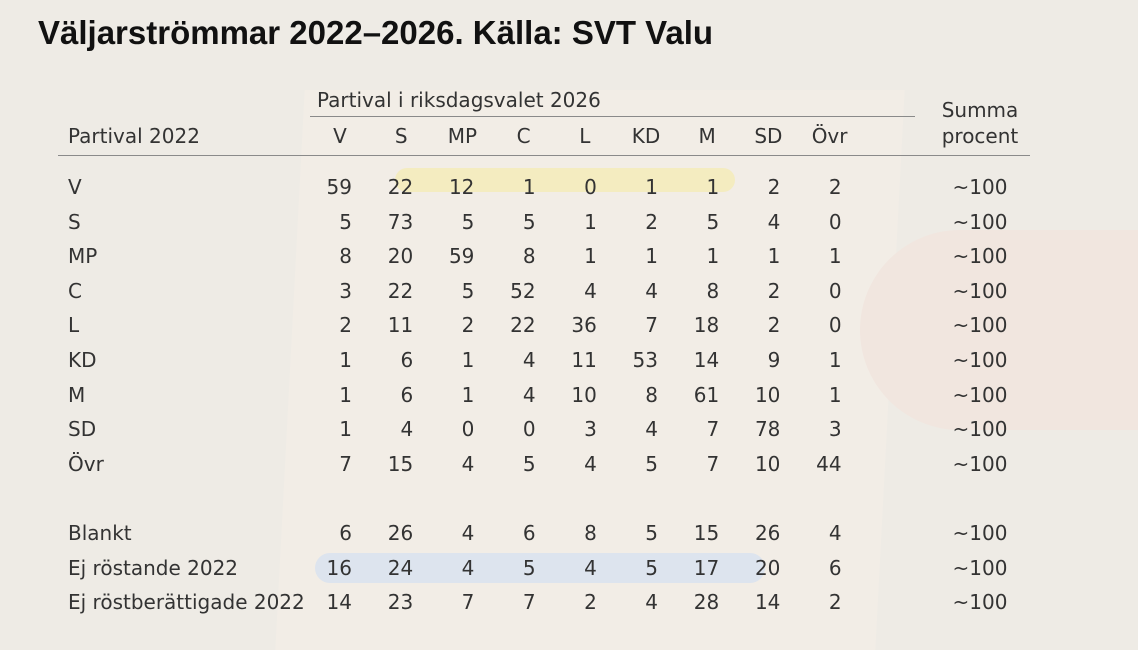 This screenshot has height=650, width=1138. I want to click on cell: 23, so click(400, 602).